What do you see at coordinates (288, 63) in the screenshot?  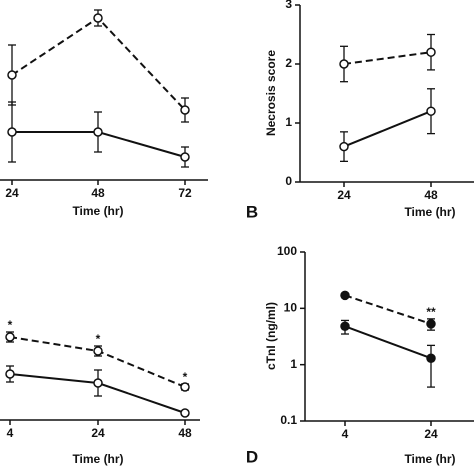 I see `y-tick-label: 2` at bounding box center [288, 63].